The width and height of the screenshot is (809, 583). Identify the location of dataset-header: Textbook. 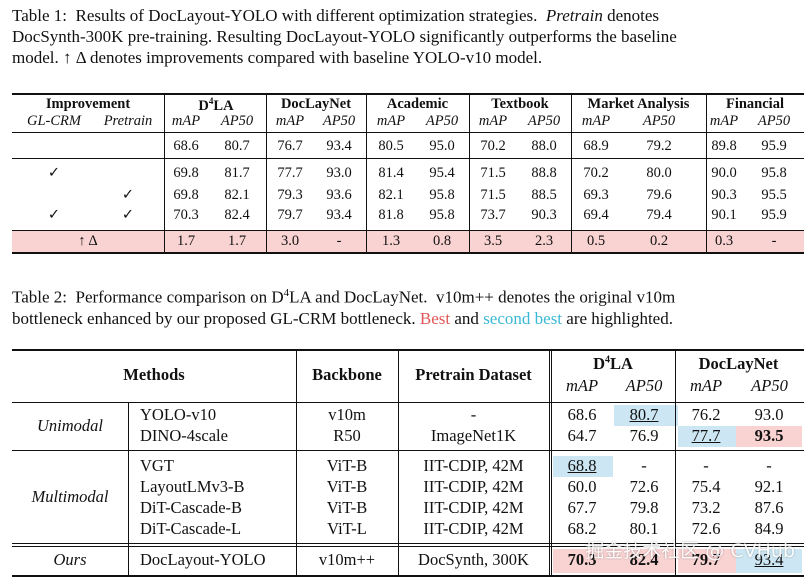
(520, 104).